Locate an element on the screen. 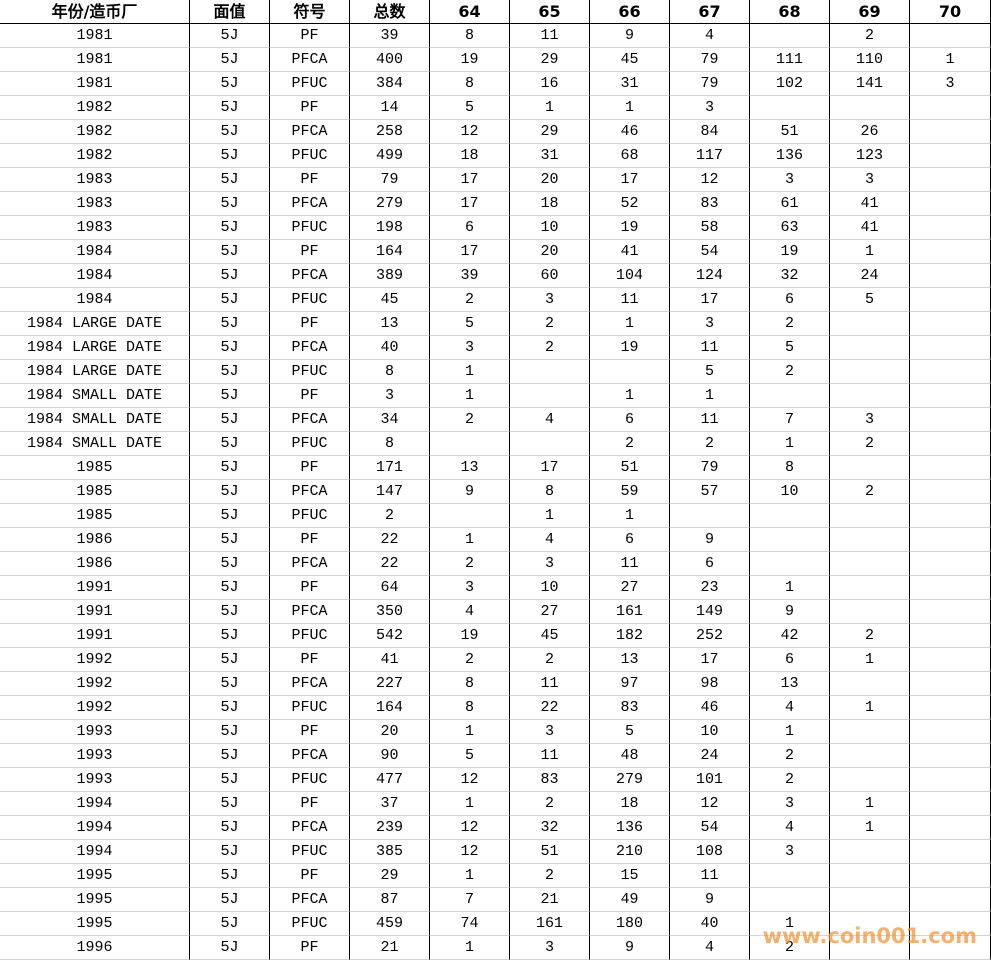 The width and height of the screenshot is (991, 962). table-cell: 22 is located at coordinates (390, 540).